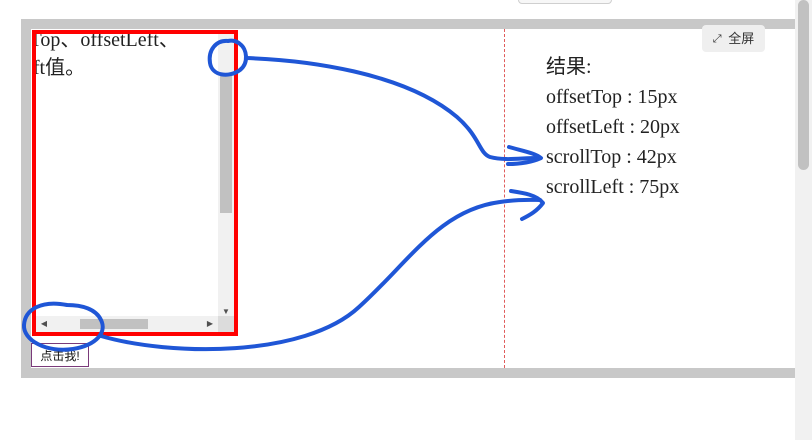 The image size is (812, 440). What do you see at coordinates (105, 40) in the screenshot?
I see `scroll-box-text-line-1: tTop、offsetLeft、` at bounding box center [105, 40].